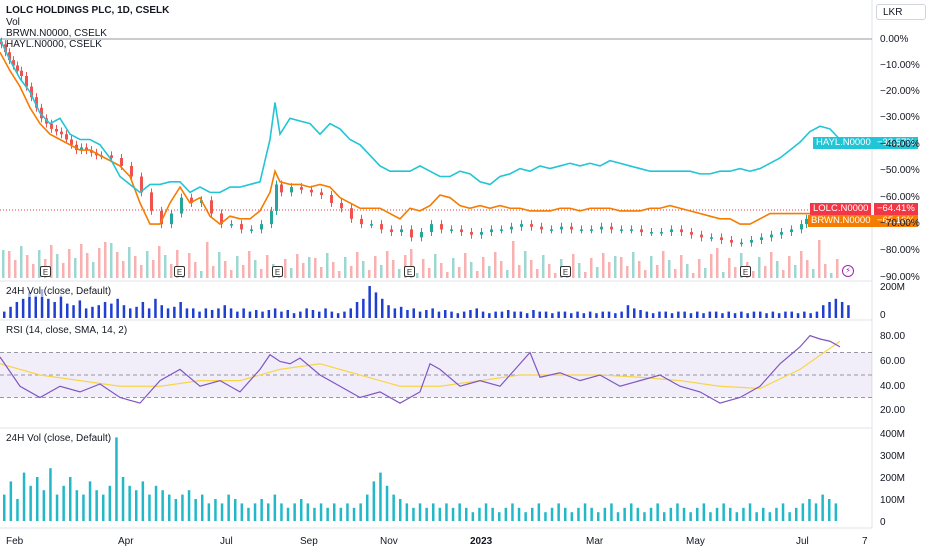 The height and width of the screenshot is (555, 932). I want to click on vol-pane-label: 24H Vol (close, Default), so click(59, 291).